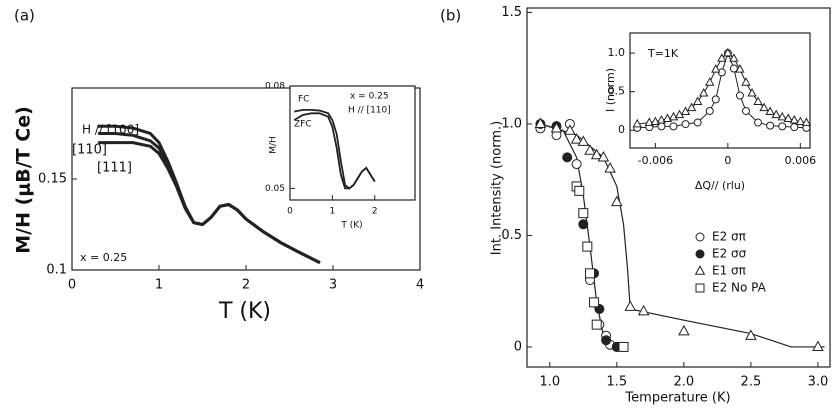  Describe the element at coordinates (420, 285) in the screenshot. I see `x-tick-label: 4` at that location.